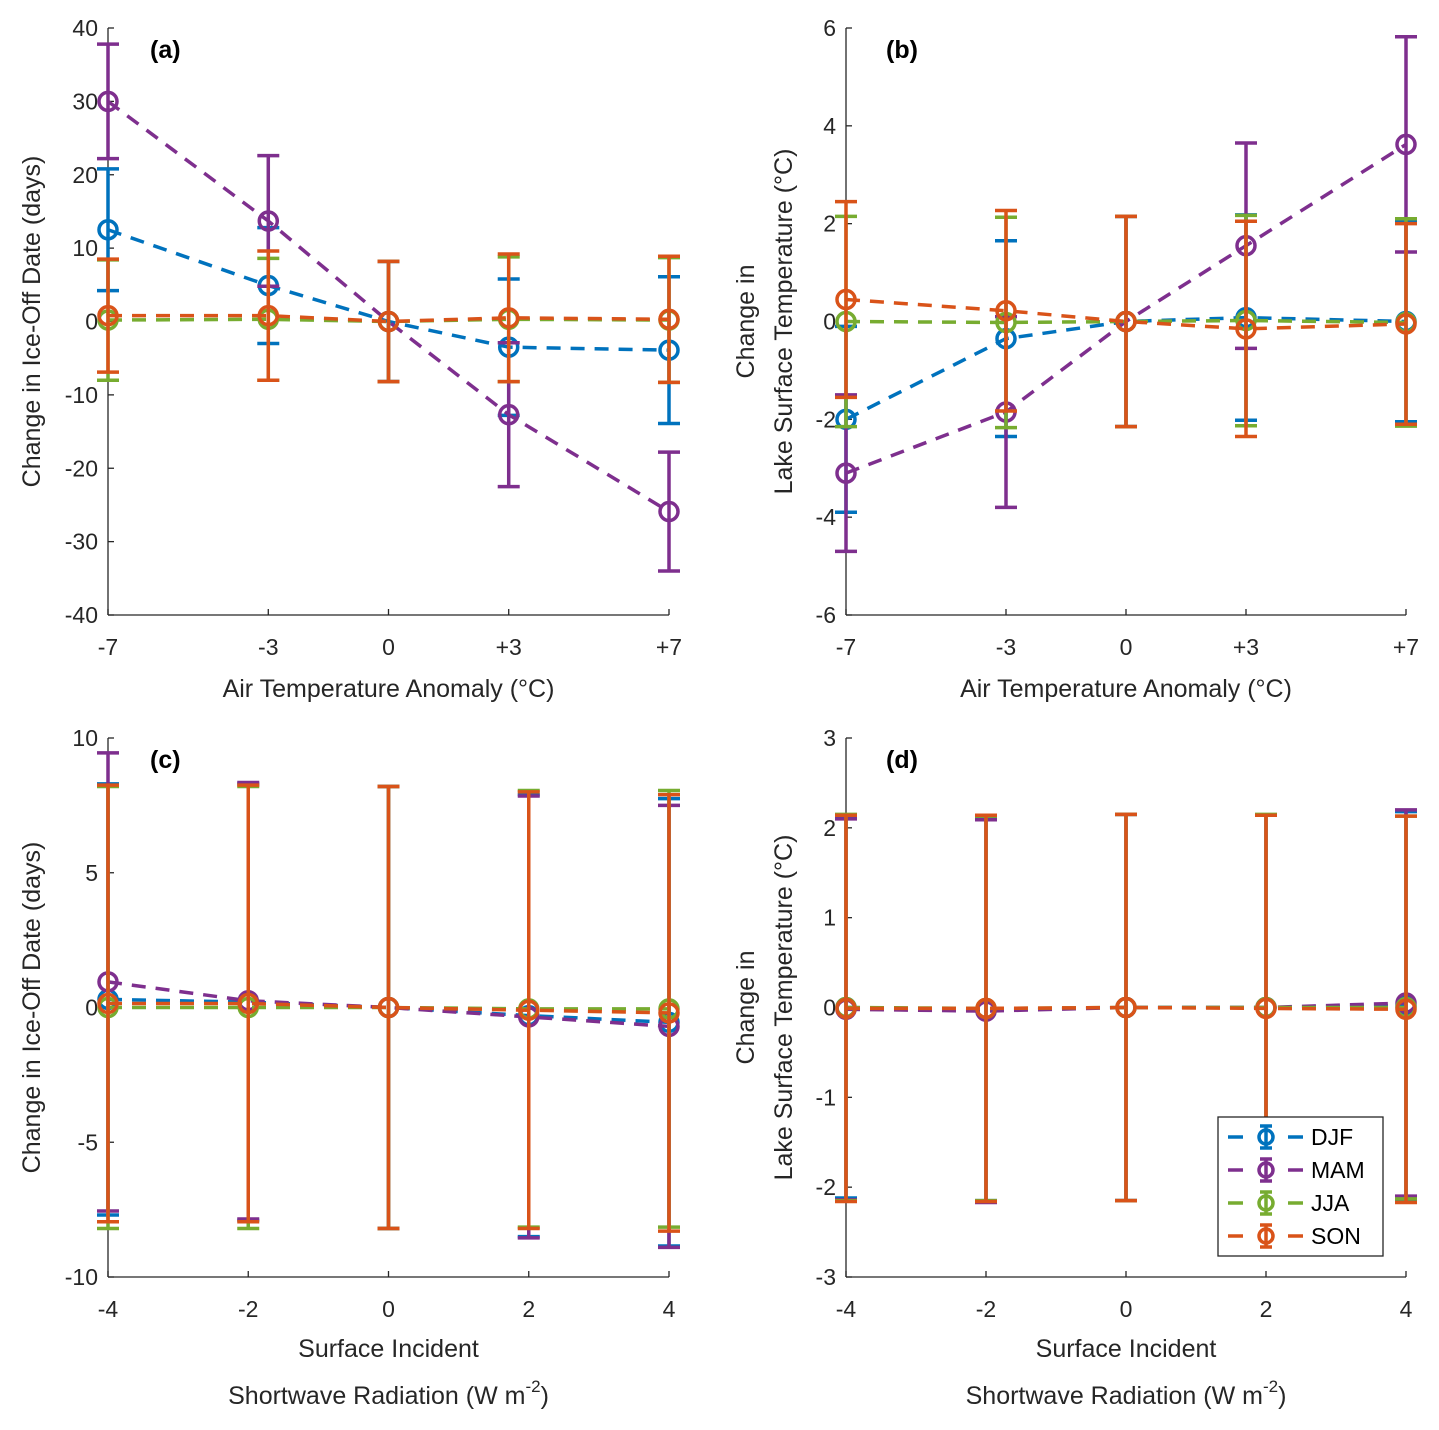 The width and height of the screenshot is (1439, 1430). Describe the element at coordinates (746, 322) in the screenshot. I see `y-axis-label: Change in` at that location.